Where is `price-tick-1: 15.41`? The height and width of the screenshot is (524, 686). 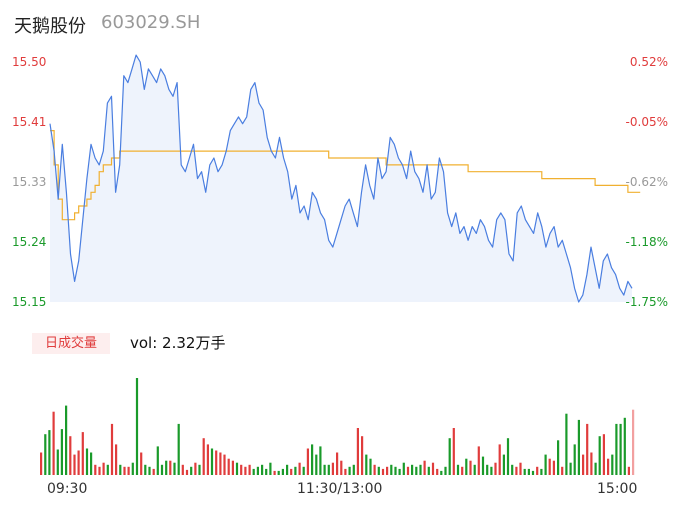 price-tick-1: 15.41 is located at coordinates (29, 122).